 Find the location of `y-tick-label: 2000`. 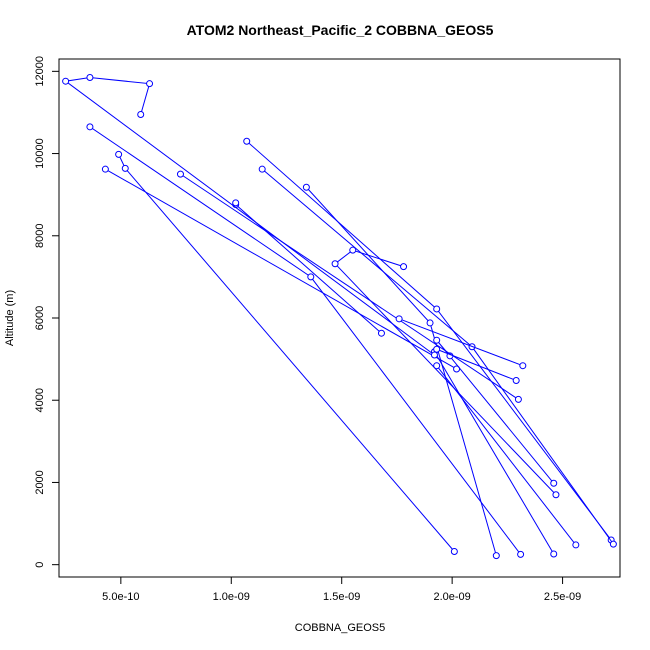

y-tick-label: 2000 is located at coordinates (40, 482).